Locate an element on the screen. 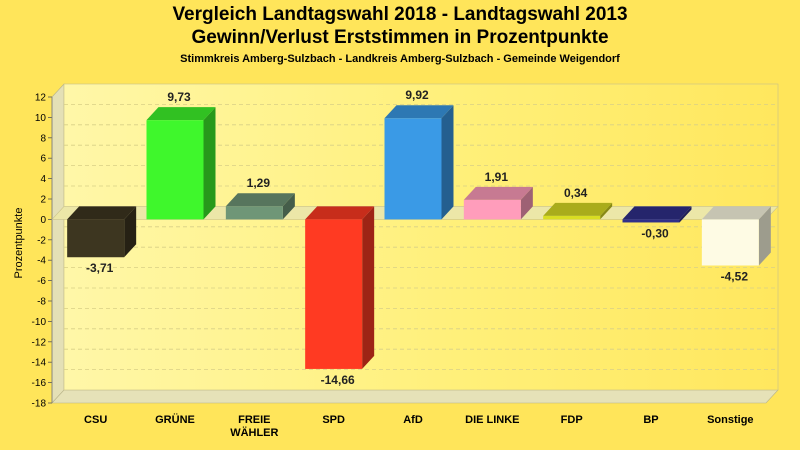 The height and width of the screenshot is (450, 800). y-tick-label: 6 is located at coordinates (43, 159).